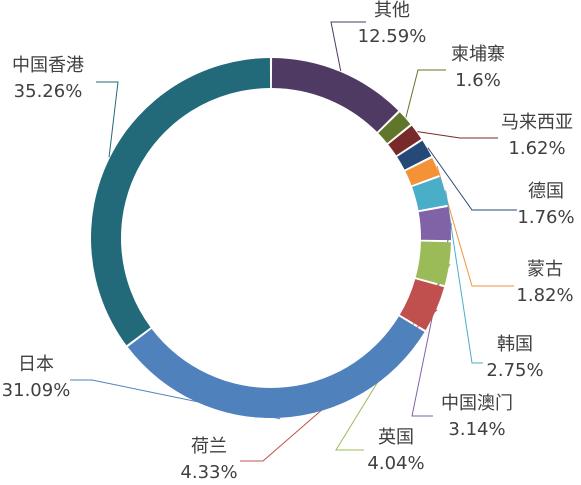 The width and height of the screenshot is (581, 485). I want to click on slice-percent-label: 1.76%, so click(545, 217).